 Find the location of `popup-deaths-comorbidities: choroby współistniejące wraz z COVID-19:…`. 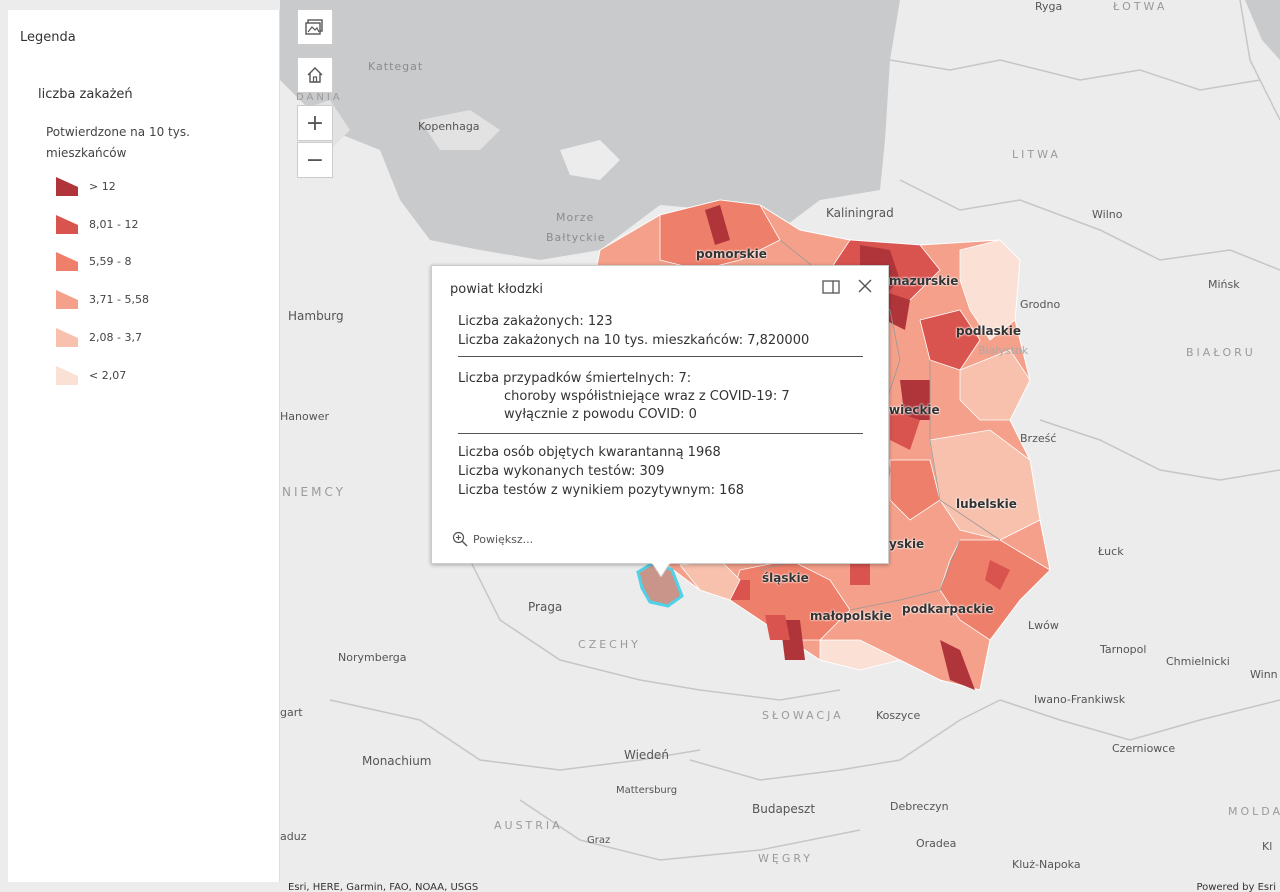

popup-deaths-comorbidities: choroby współistniejące wraz z COVID-19:… is located at coordinates (647, 396).